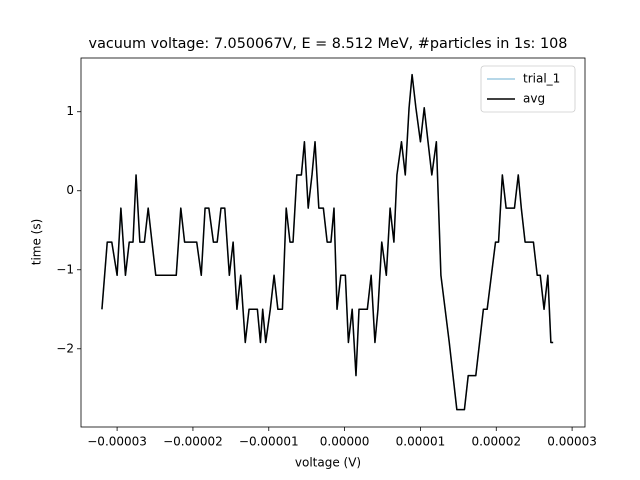 The width and height of the screenshot is (640, 480). I want to click on y-axis-label: time (s), so click(37, 242).